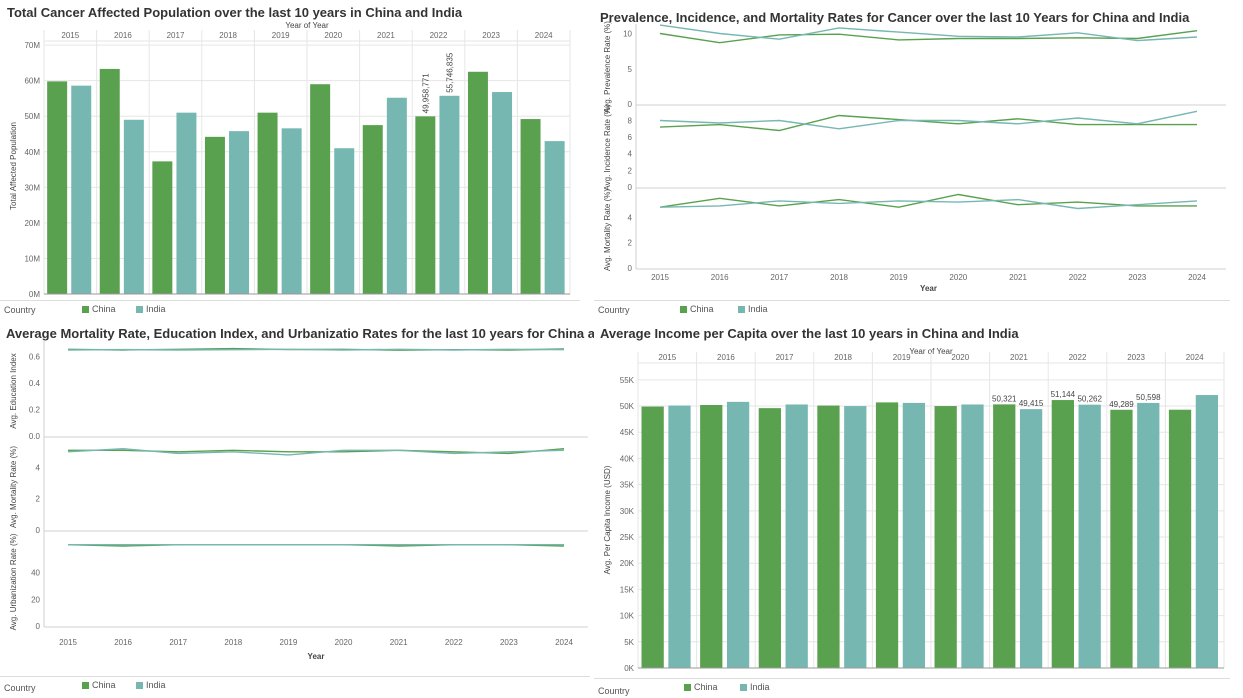  I want to click on bar-india-2024, so click(1207, 531).